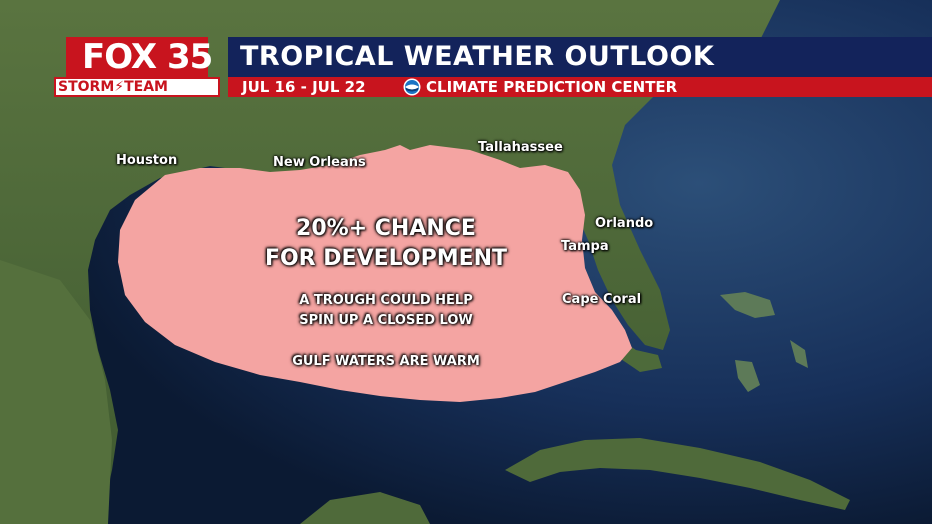 This screenshot has height=524, width=932. What do you see at coordinates (147, 160) in the screenshot?
I see `city-label-houston: Houston` at bounding box center [147, 160].